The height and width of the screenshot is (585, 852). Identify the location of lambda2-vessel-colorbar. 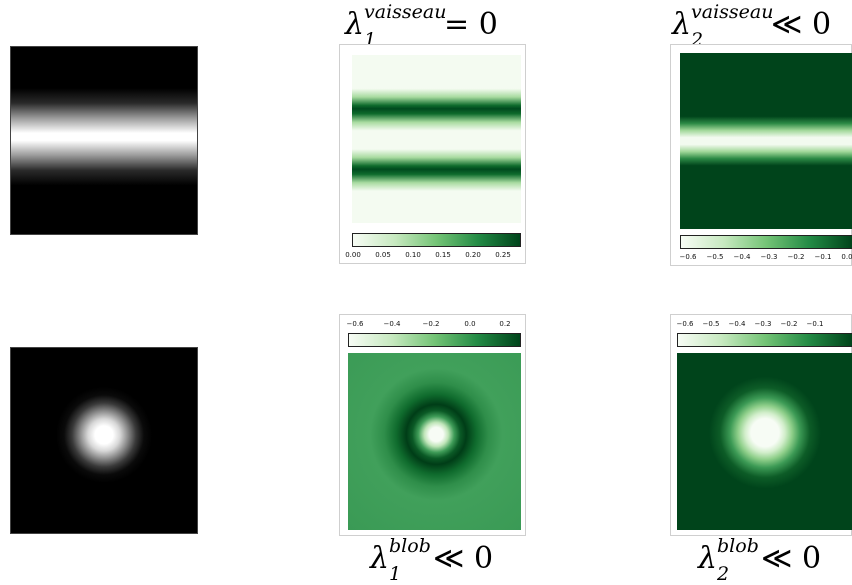
(766, 242).